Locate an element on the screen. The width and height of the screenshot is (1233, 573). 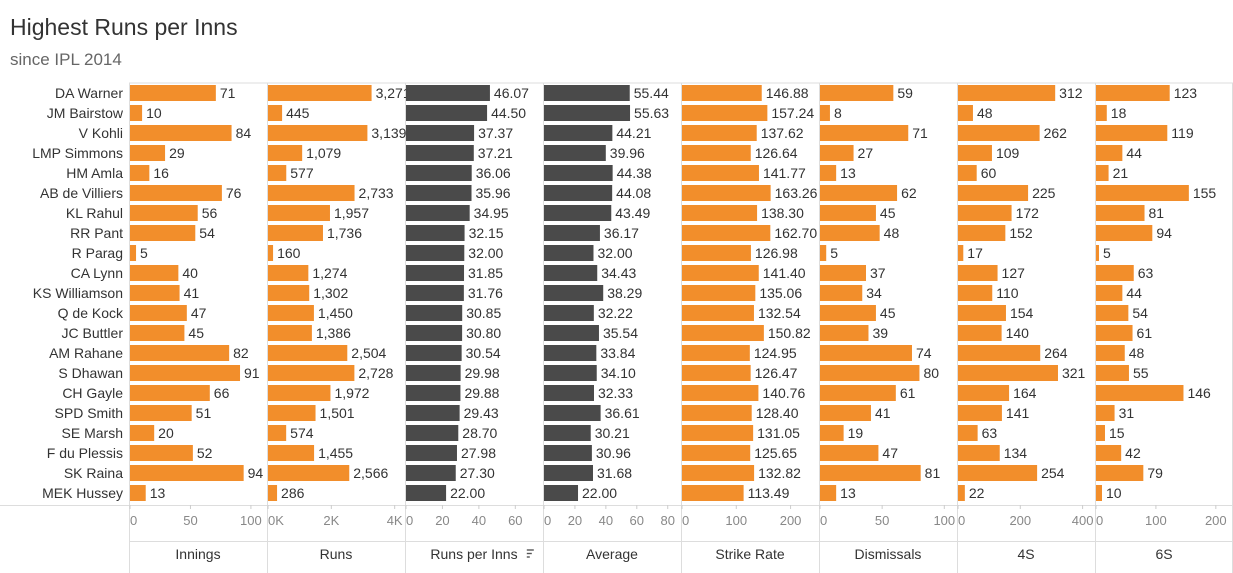
row-header-player: MEK Hussey is located at coordinates (82, 493).